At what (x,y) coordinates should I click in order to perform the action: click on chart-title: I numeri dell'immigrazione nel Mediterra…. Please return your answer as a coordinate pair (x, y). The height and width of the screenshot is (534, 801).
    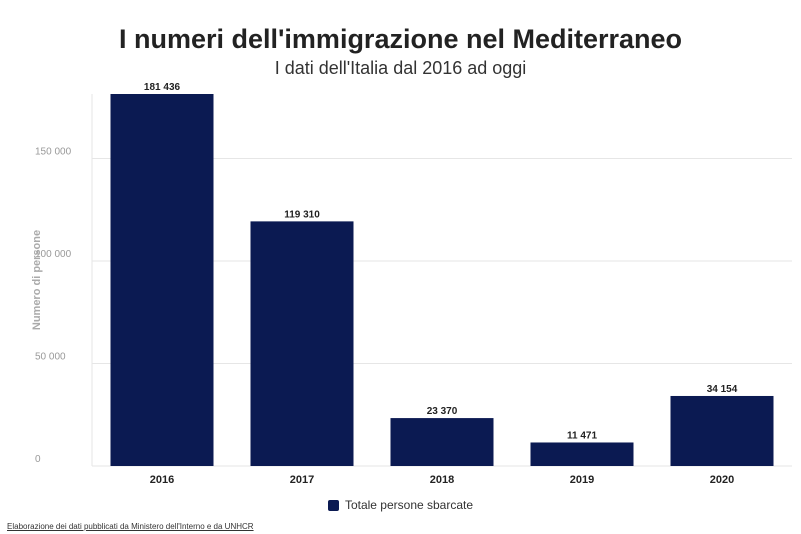
    Looking at the image, I should click on (400, 39).